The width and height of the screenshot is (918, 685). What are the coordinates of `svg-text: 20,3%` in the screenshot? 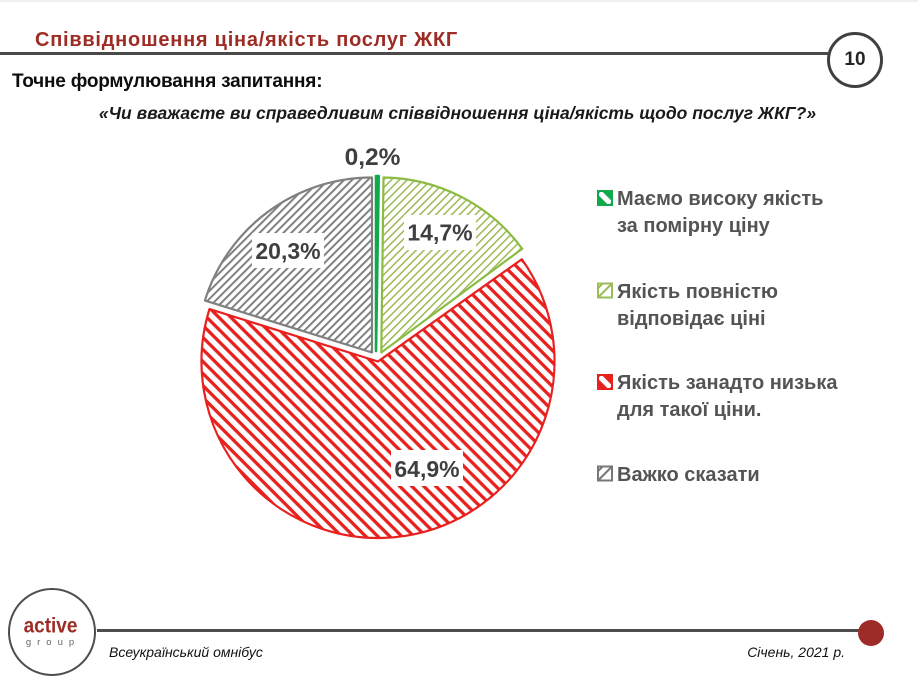 It's located at (287, 251).